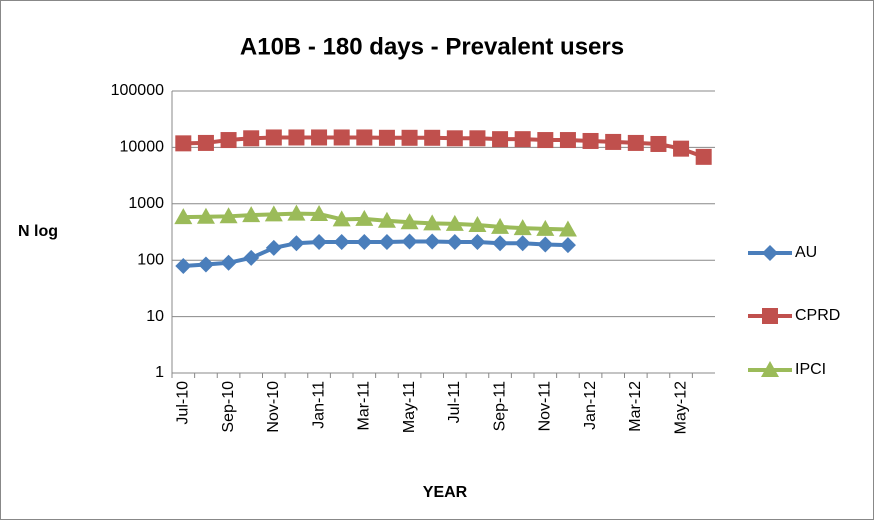  What do you see at coordinates (635, 406) in the screenshot?
I see `x-tick-label: Mar-12` at bounding box center [635, 406].